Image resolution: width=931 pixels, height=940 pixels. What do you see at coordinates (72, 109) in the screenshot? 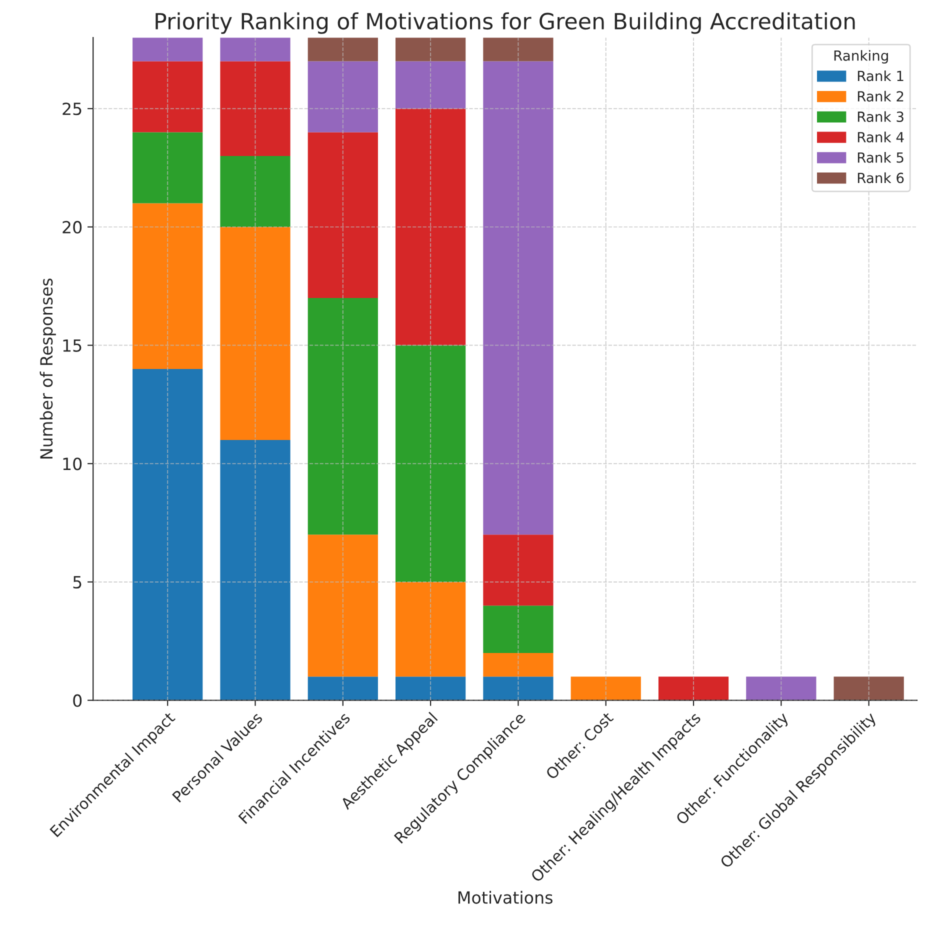
I see `y-tick-label: 25` at bounding box center [72, 109].